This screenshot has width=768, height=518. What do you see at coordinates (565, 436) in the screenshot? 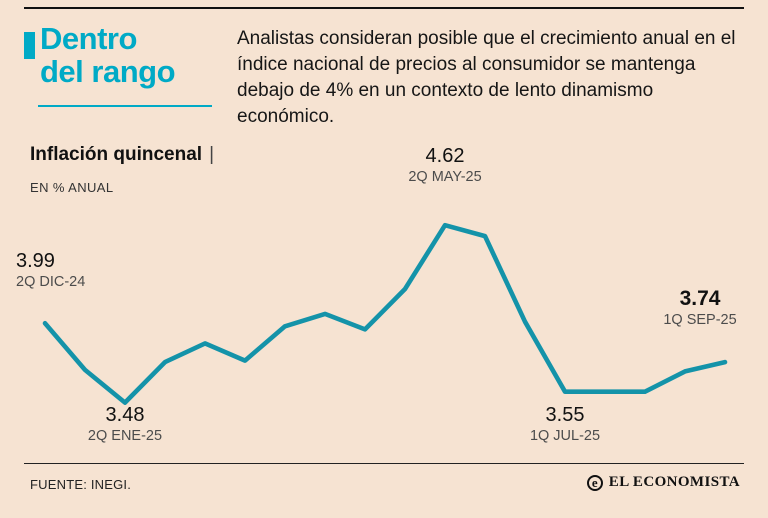
I see `point-date: 1Q JUL-25` at bounding box center [565, 436].